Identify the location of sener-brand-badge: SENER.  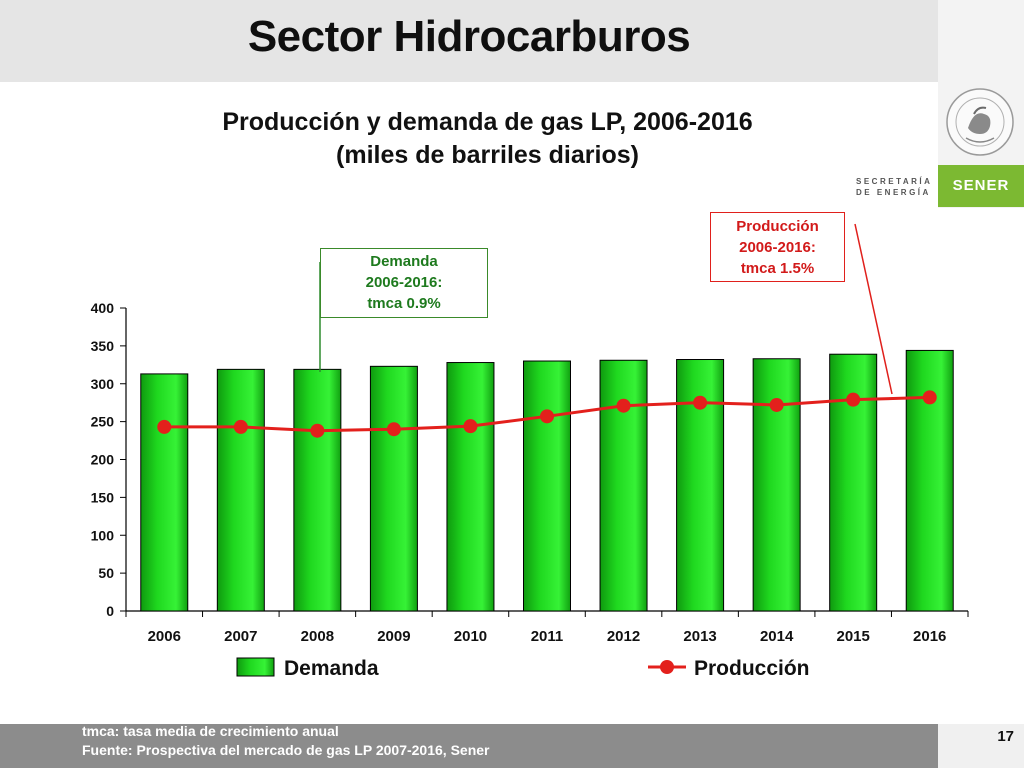
(981, 186).